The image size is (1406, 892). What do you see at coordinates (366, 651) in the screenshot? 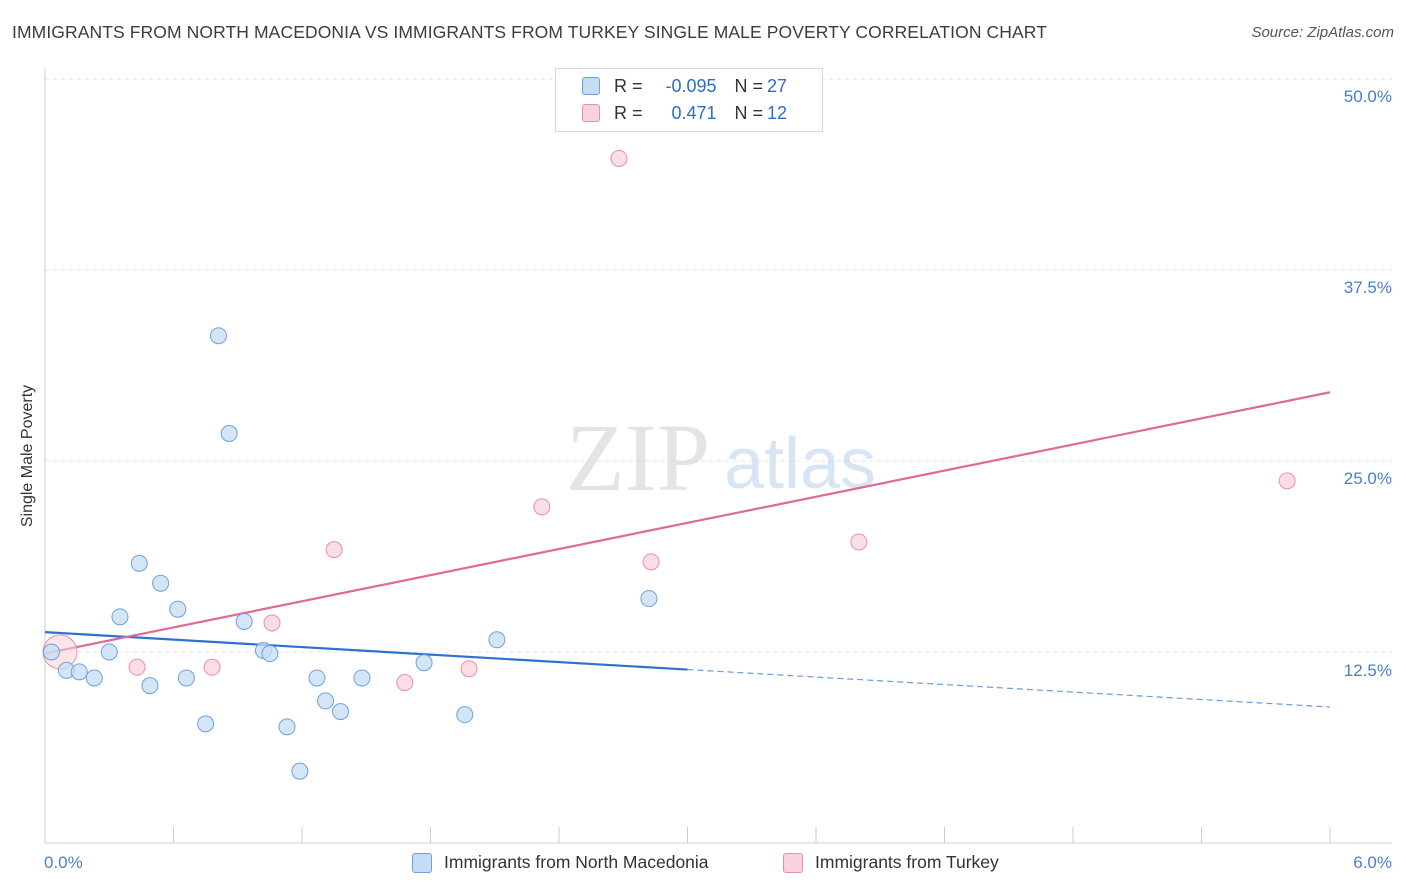
I see `trend-line-north-macedonia` at bounding box center [366, 651].